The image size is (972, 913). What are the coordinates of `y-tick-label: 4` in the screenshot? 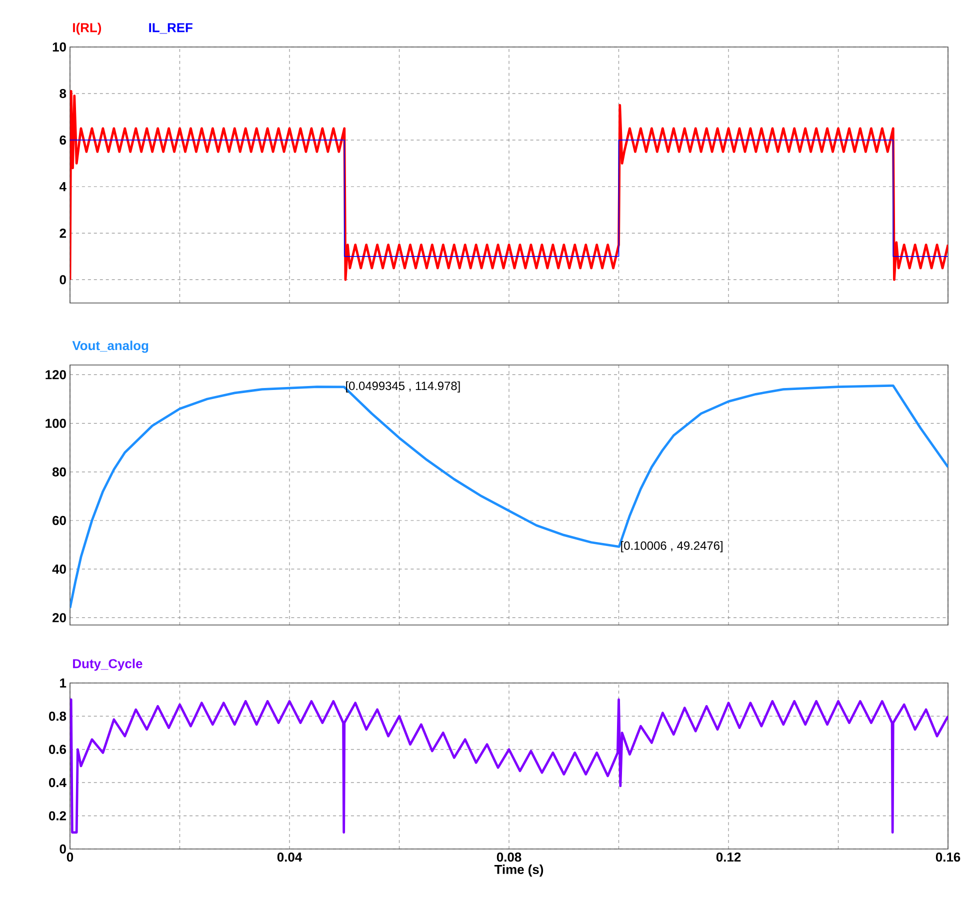 It's located at (62, 187).